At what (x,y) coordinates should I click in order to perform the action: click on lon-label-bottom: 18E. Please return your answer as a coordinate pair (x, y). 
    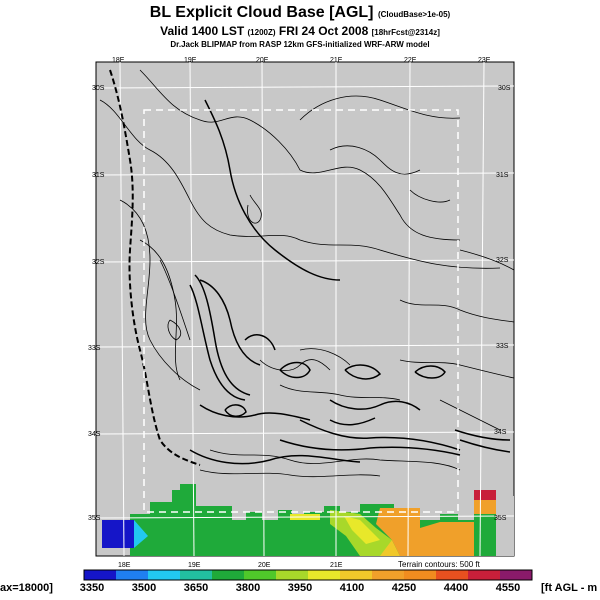
    Looking at the image, I should click on (124, 565).